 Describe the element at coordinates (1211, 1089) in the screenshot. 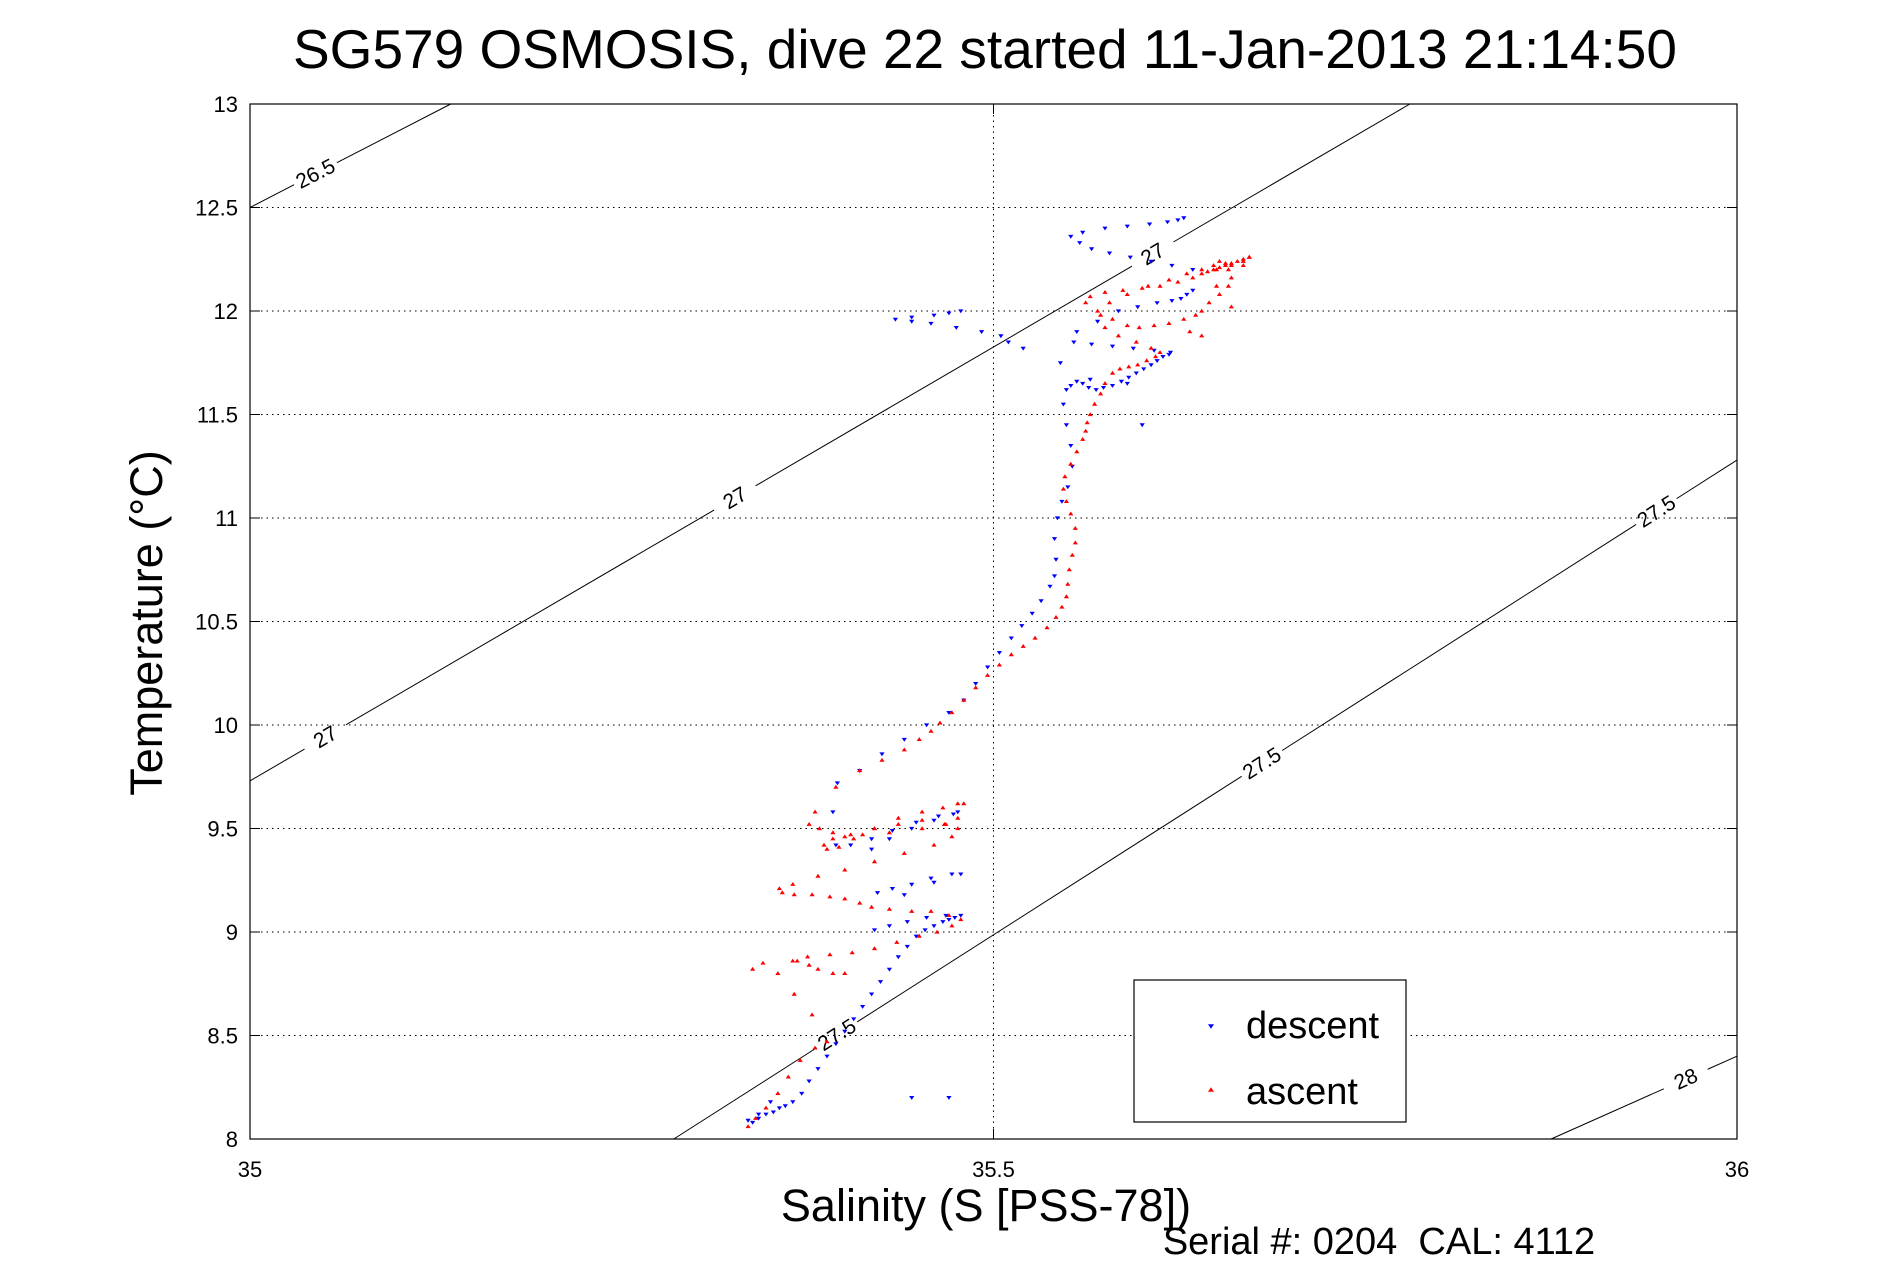

I see `legend-ascent-marker` at that location.